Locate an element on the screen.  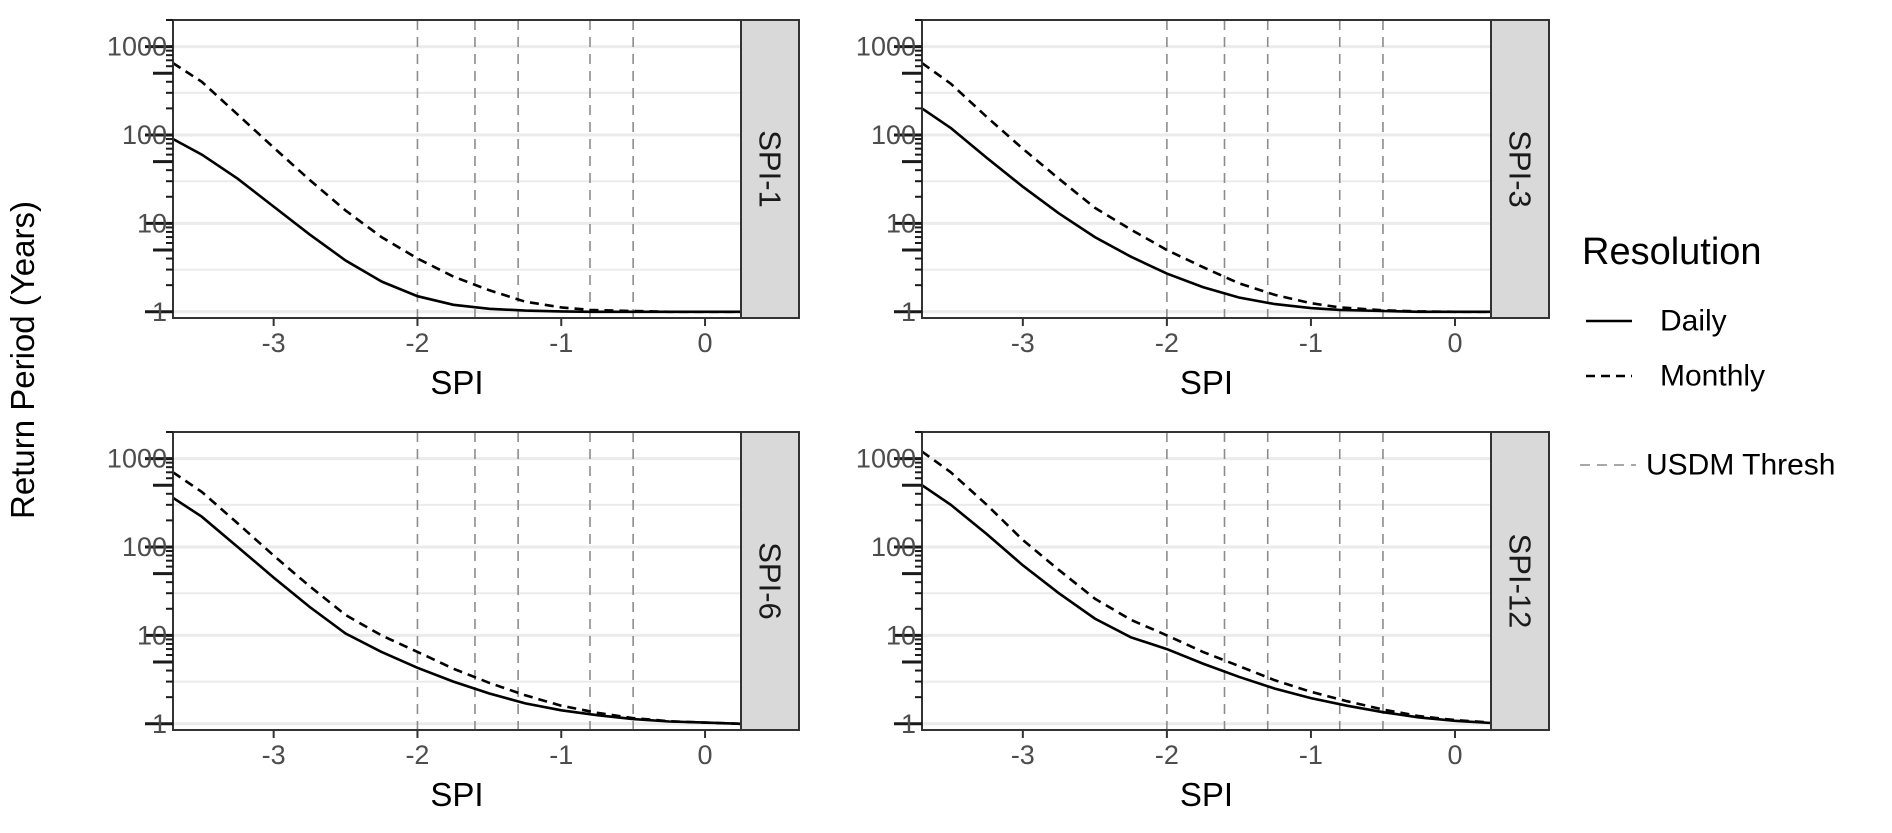
legend-title: Resolution is located at coordinates (1672, 252).